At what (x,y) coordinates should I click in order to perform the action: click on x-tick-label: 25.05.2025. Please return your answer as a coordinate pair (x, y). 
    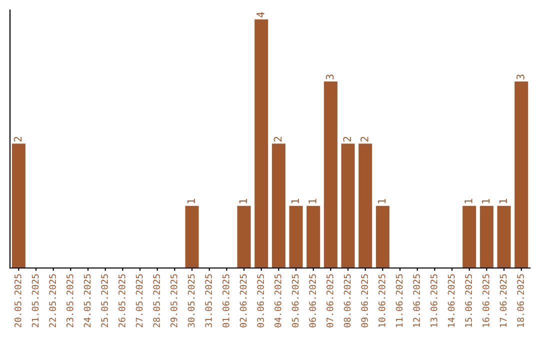
    Looking at the image, I should click on (104, 301).